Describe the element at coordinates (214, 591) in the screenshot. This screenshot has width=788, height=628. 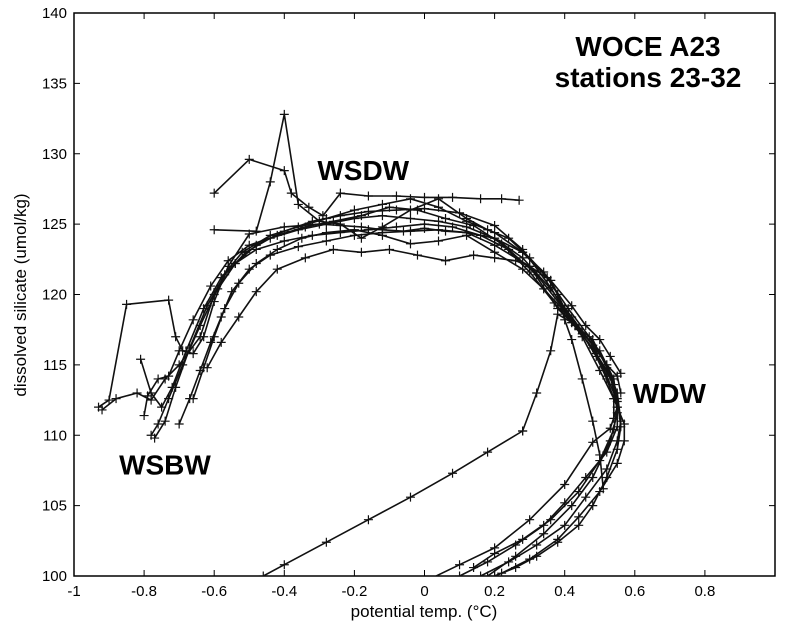
I see `x-tick-label: -0.6` at that location.